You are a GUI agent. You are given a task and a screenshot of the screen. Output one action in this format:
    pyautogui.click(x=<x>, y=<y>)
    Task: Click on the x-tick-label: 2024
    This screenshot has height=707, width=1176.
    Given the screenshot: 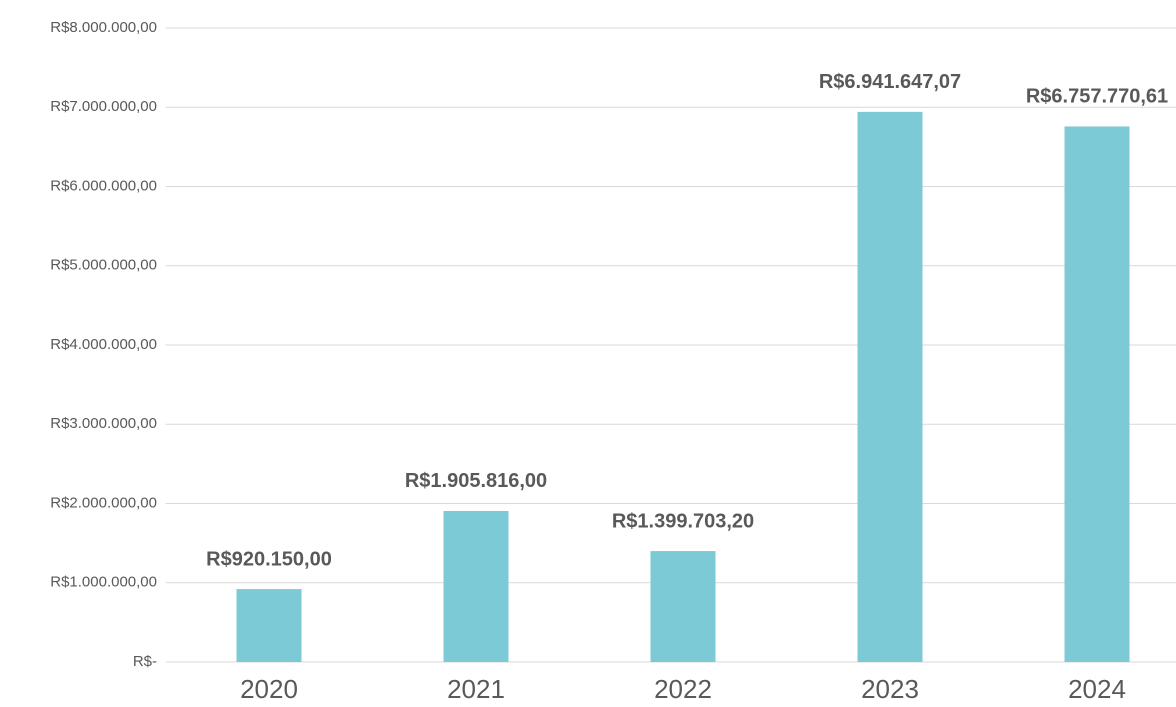 What is the action you would take?
    pyautogui.click(x=1097, y=689)
    